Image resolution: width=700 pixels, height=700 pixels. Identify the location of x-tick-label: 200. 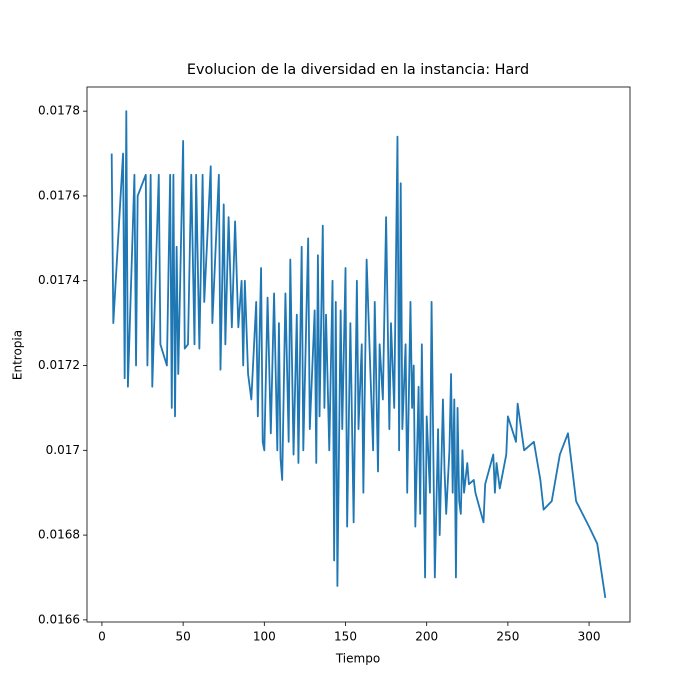
(426, 637).